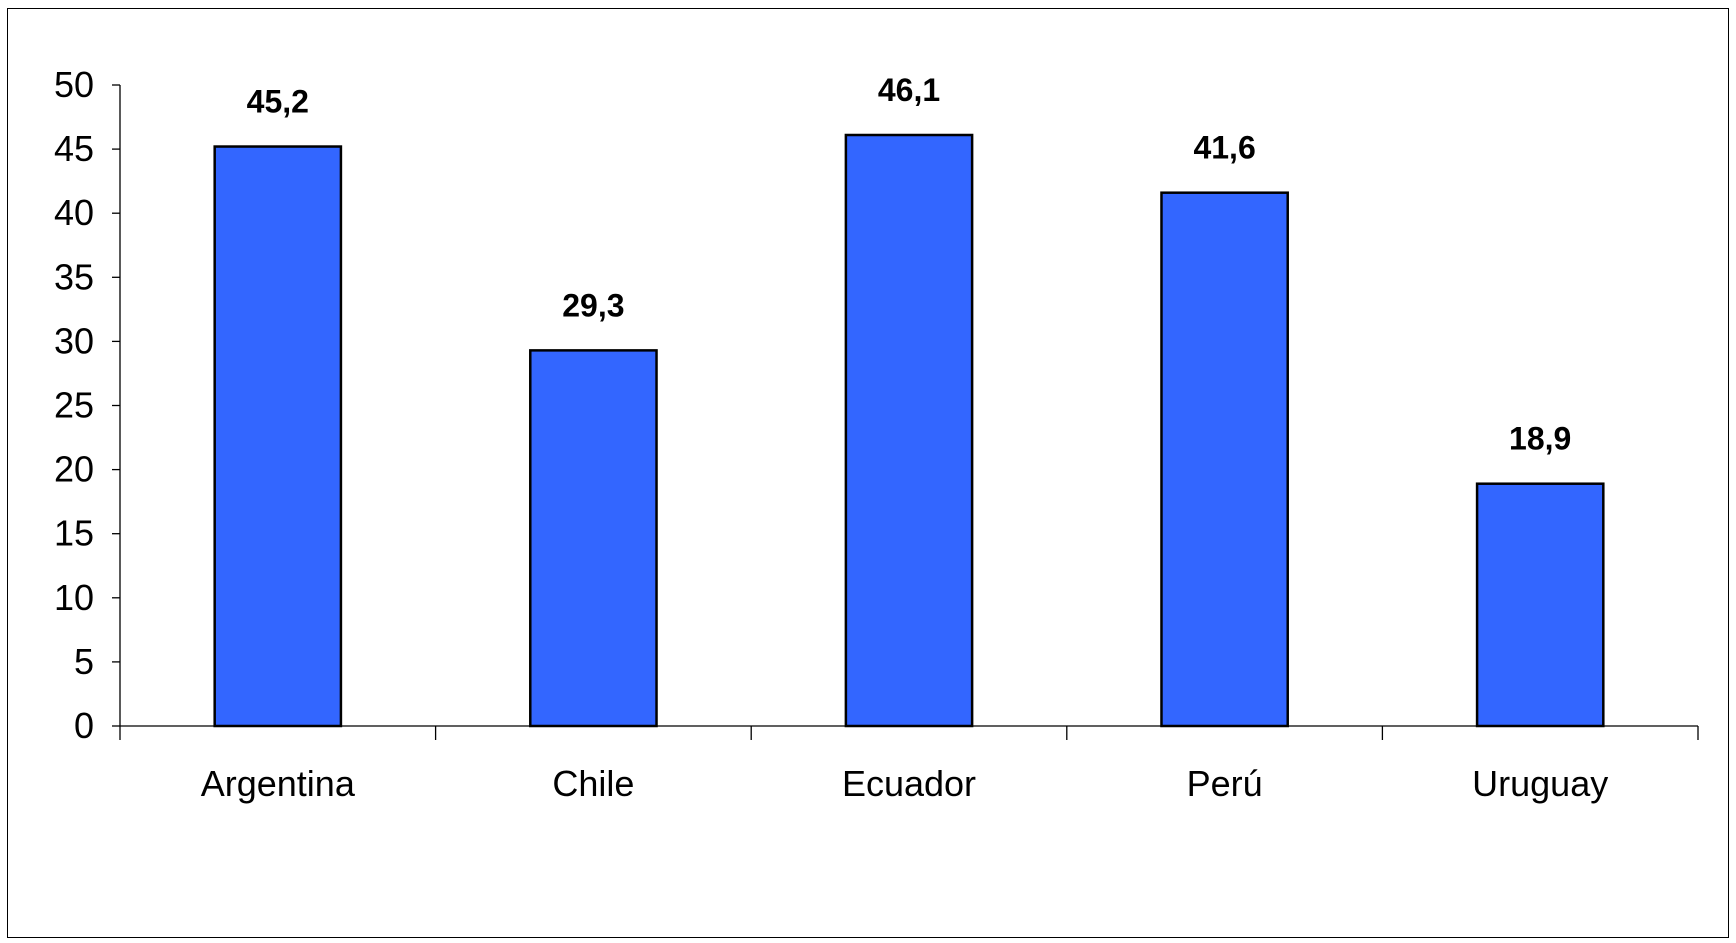 The width and height of the screenshot is (1736, 943). What do you see at coordinates (278, 102) in the screenshot?
I see `bar-value-label: 45,2` at bounding box center [278, 102].